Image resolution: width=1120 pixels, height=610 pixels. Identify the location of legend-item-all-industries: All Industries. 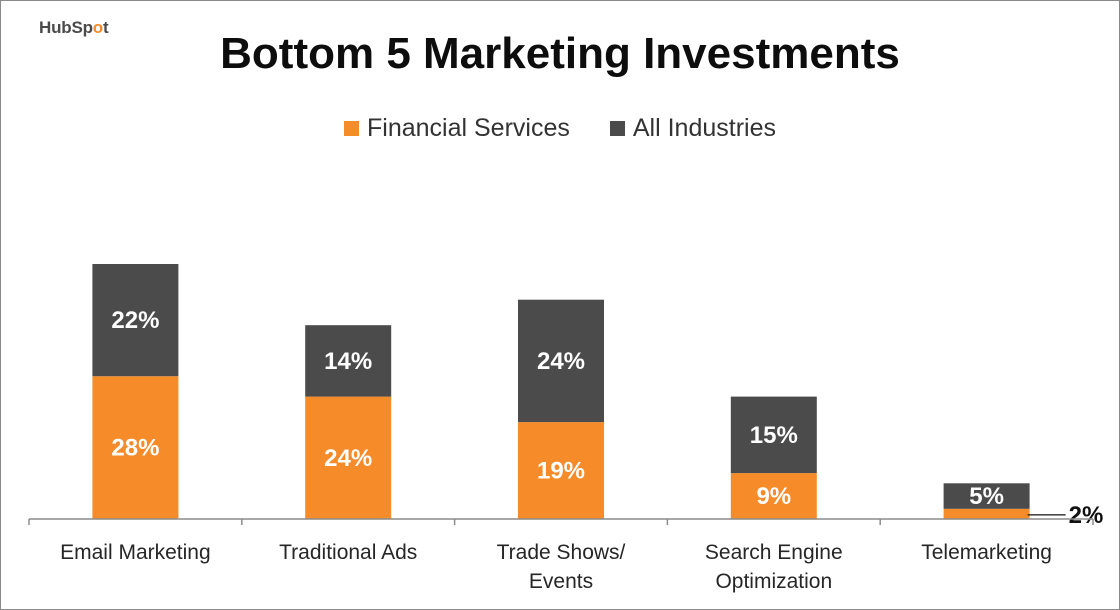
(692, 128).